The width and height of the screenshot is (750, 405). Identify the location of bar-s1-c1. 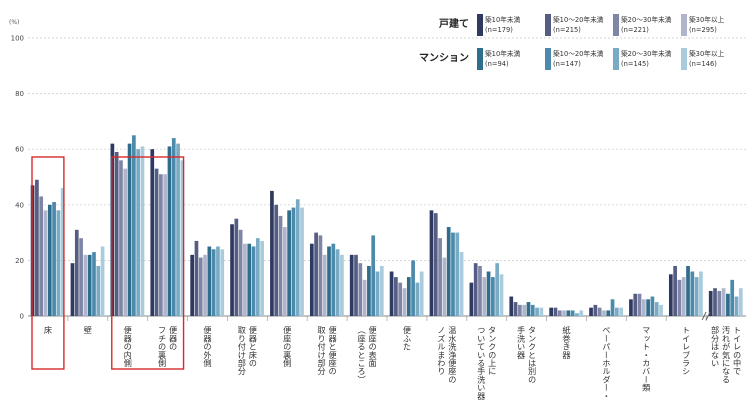
(76, 272).